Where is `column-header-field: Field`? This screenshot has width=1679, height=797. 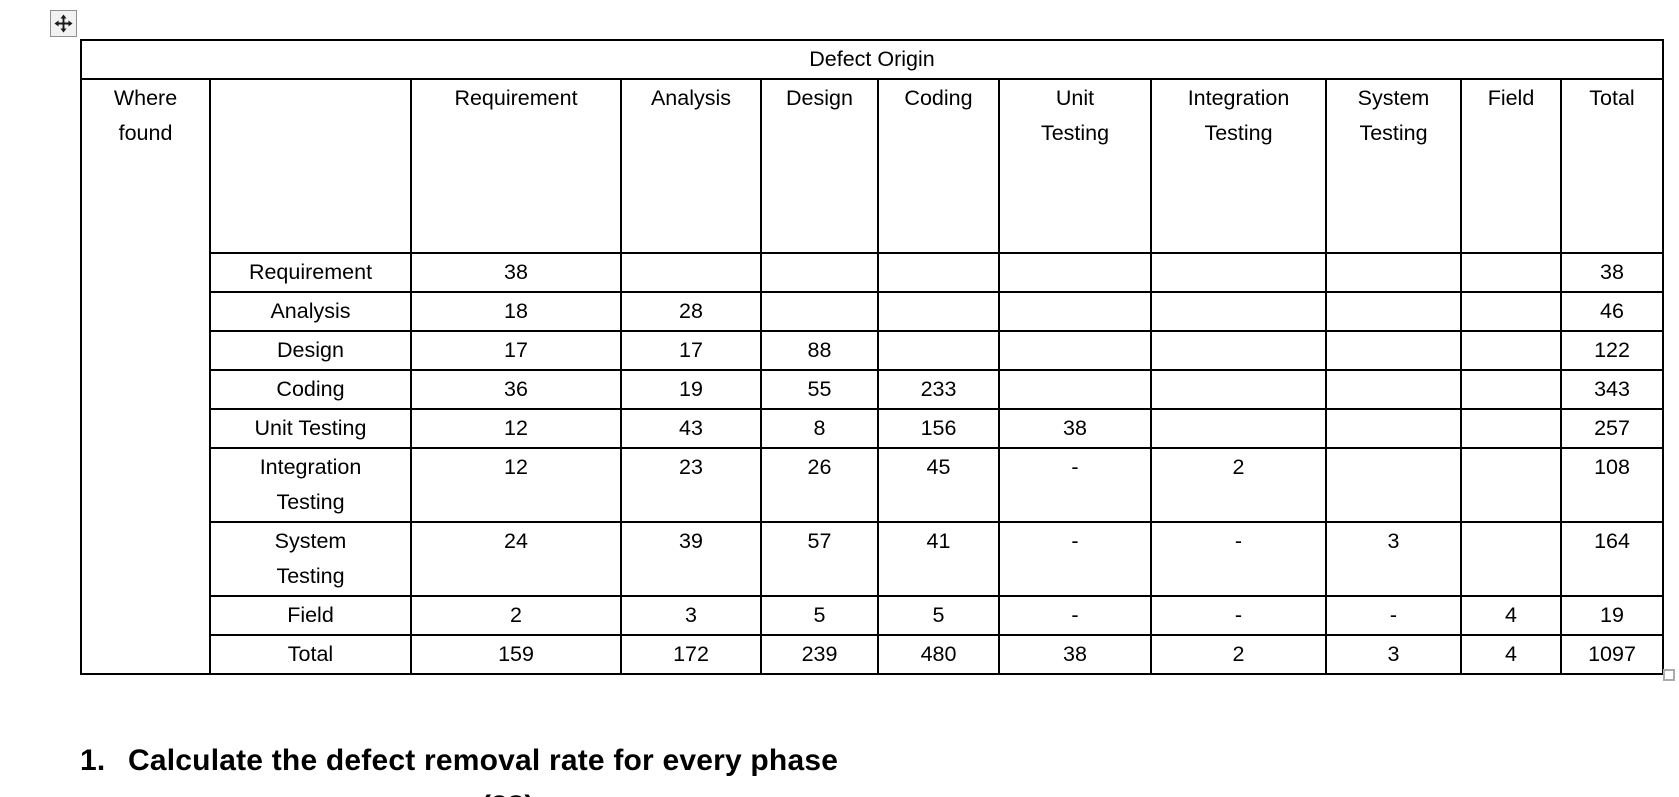 column-header-field: Field is located at coordinates (1511, 166).